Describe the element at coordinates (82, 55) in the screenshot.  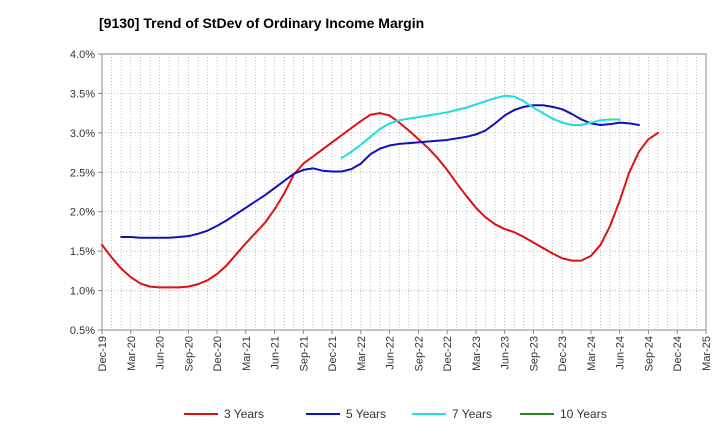
I see `y-tick-label: 4.0%` at that location.